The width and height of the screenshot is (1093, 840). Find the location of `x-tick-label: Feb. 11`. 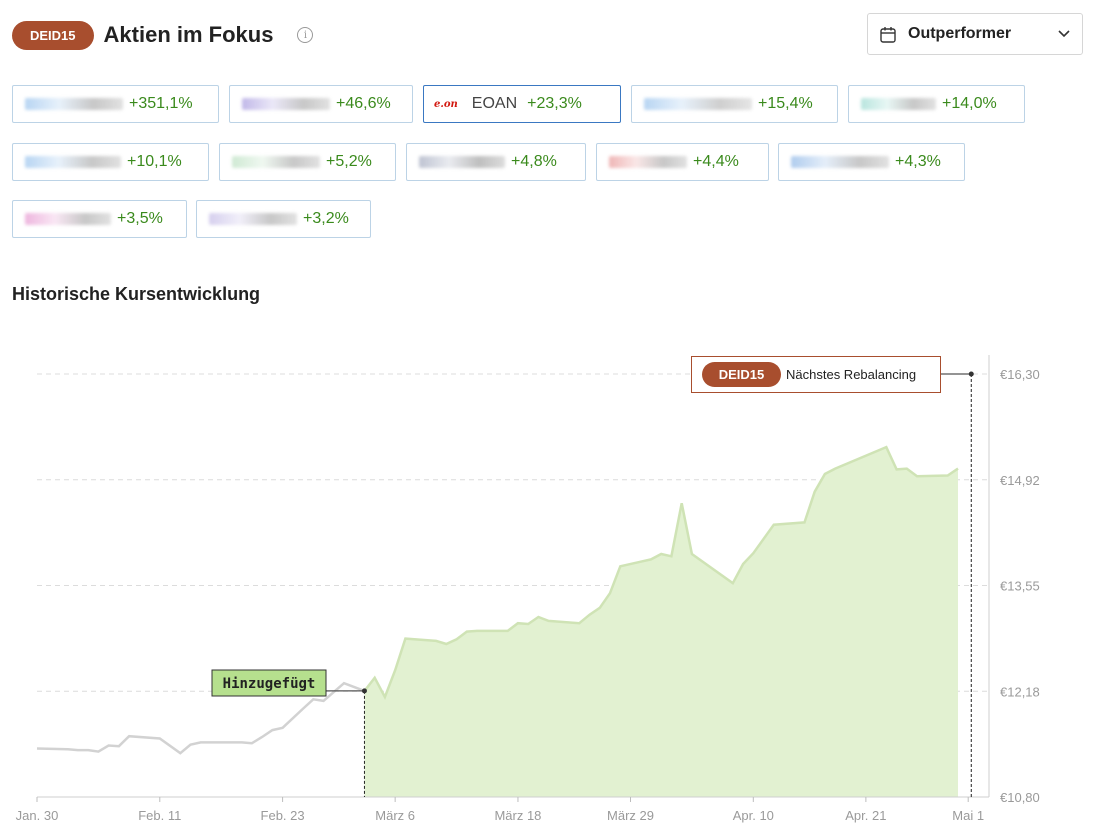

x-tick-label: Feb. 11 is located at coordinates (159, 815).